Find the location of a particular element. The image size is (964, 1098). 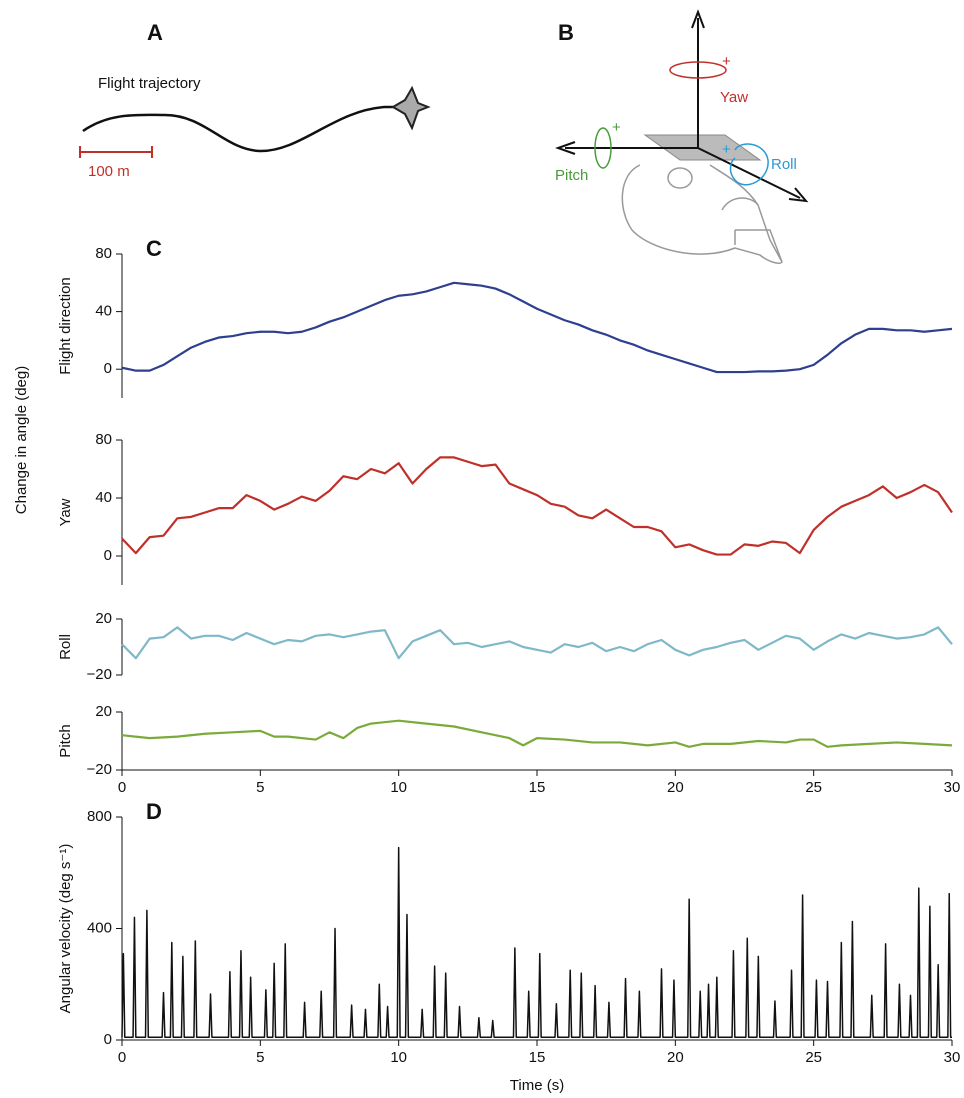

x-axis-label: Time (s) is located at coordinates (537, 1085).